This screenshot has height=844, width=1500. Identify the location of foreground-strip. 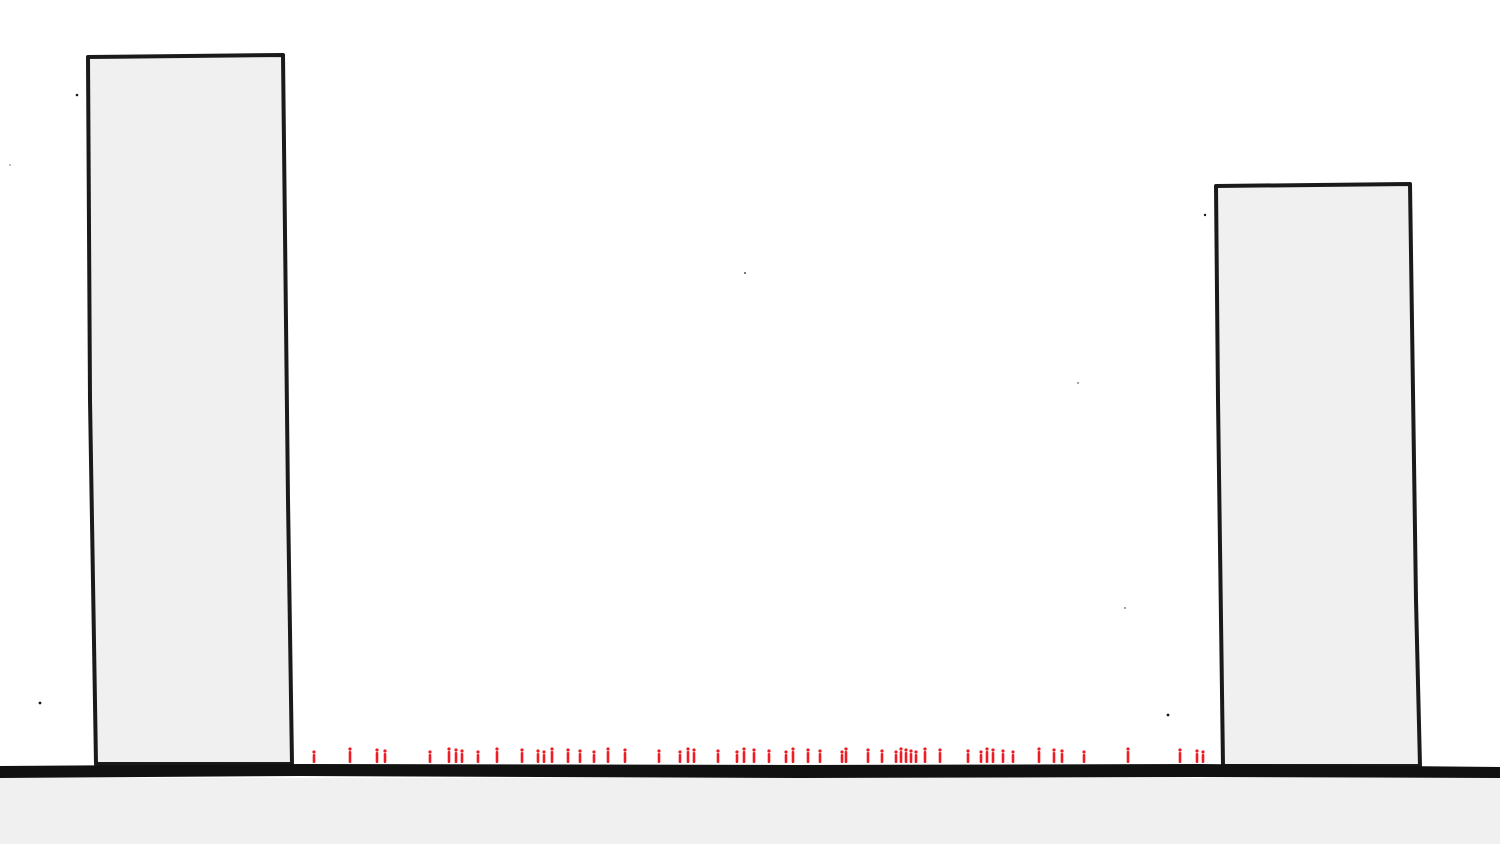
(750, 811).